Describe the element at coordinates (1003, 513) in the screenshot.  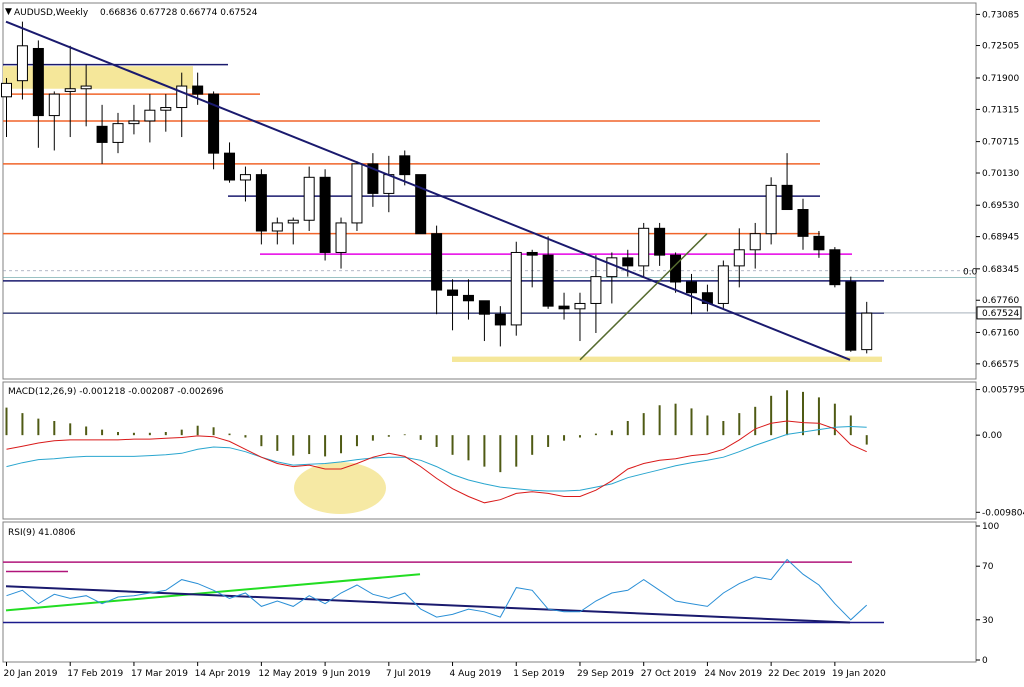
I see `macd-tick-label: -0.009804` at that location.